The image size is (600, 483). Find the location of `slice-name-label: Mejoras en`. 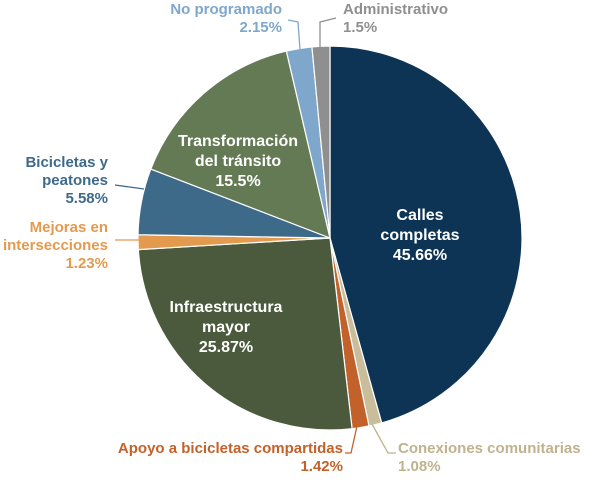

slice-name-label: Mejoras en is located at coordinates (69, 227).